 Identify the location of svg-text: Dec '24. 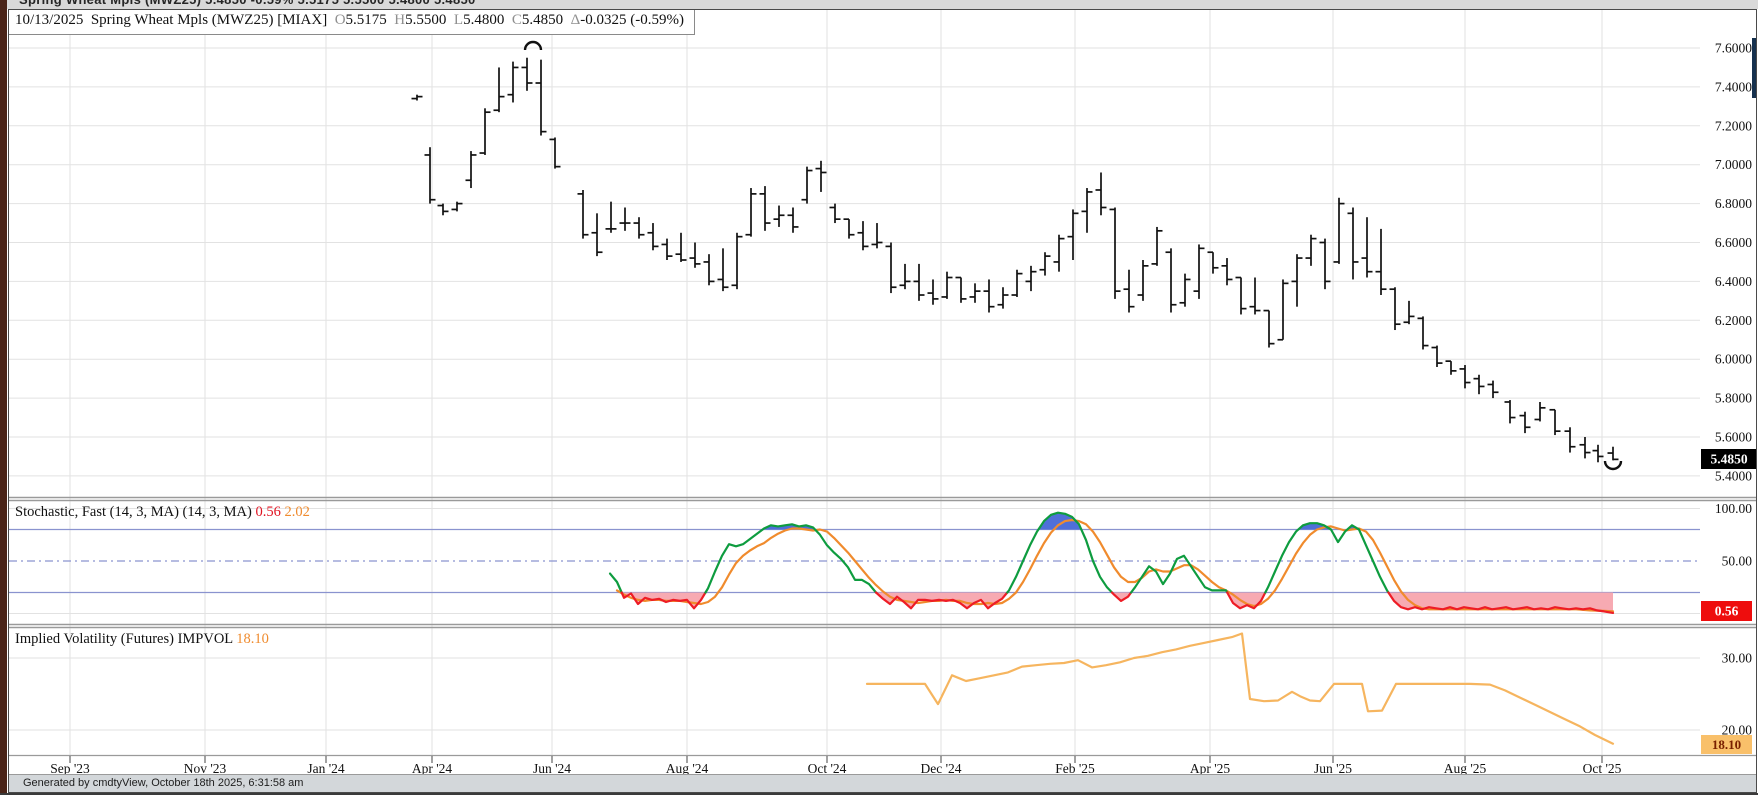
(940, 768).